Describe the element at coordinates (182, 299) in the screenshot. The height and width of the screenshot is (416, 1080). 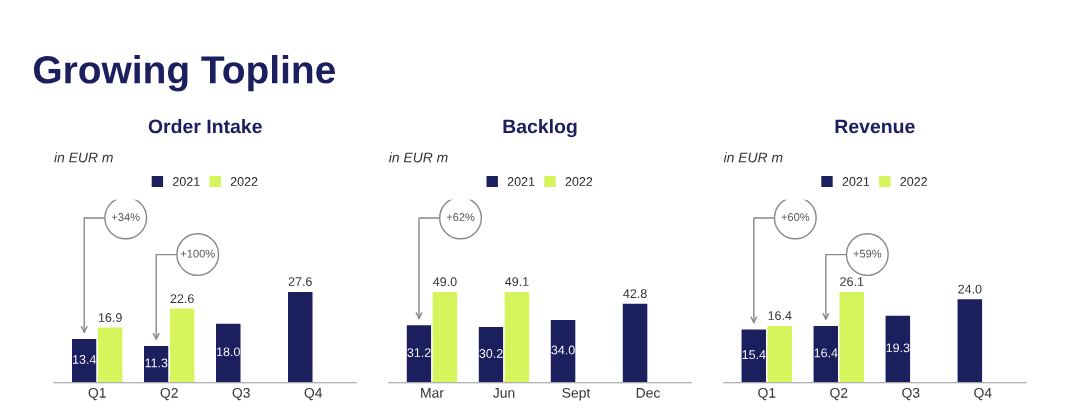
I see `data-label: 22.6` at that location.